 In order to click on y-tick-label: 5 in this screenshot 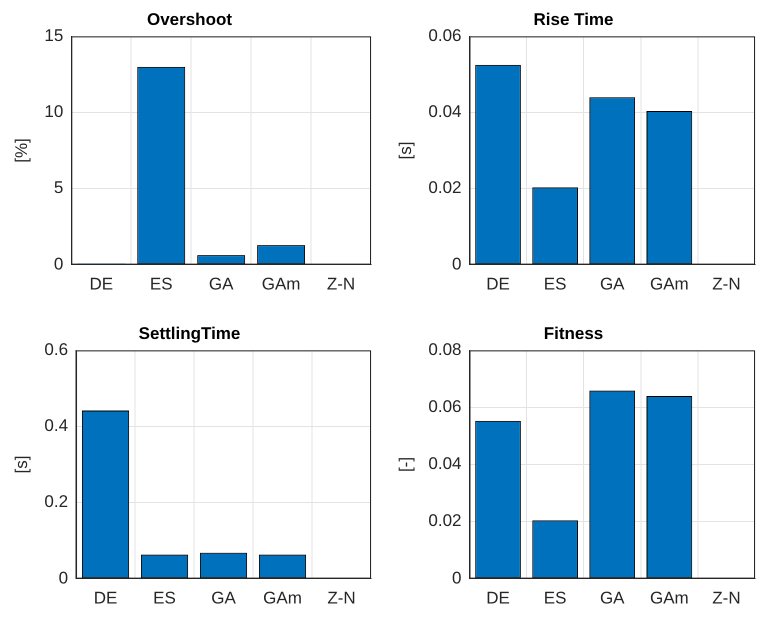, I will do `click(59, 188)`.